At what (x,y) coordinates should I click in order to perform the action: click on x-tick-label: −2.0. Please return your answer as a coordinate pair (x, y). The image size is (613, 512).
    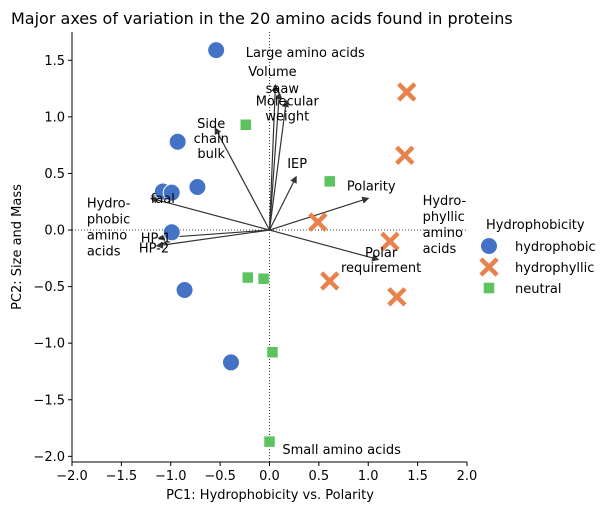
    Looking at the image, I should click on (72, 476).